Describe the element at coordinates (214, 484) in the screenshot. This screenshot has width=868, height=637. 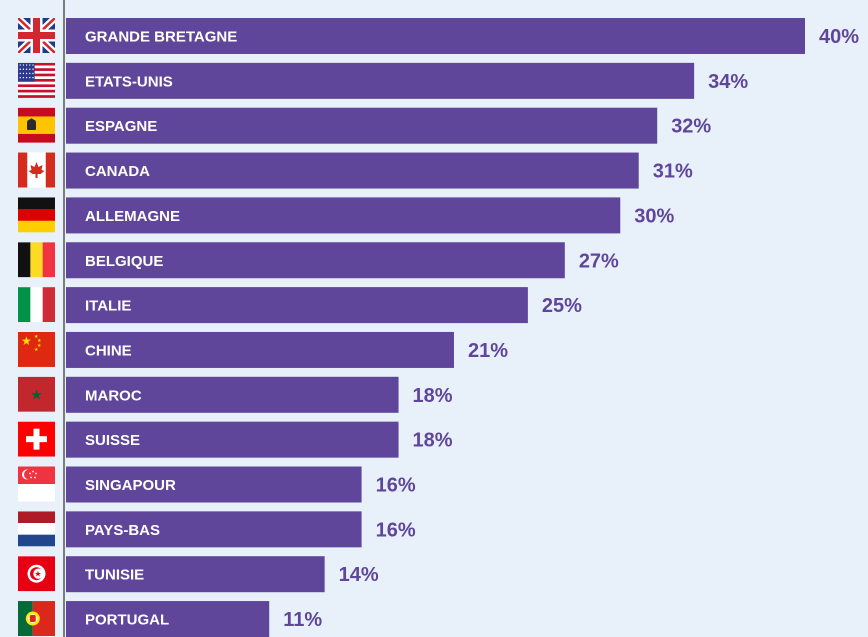
I see `bar-singapour` at that location.